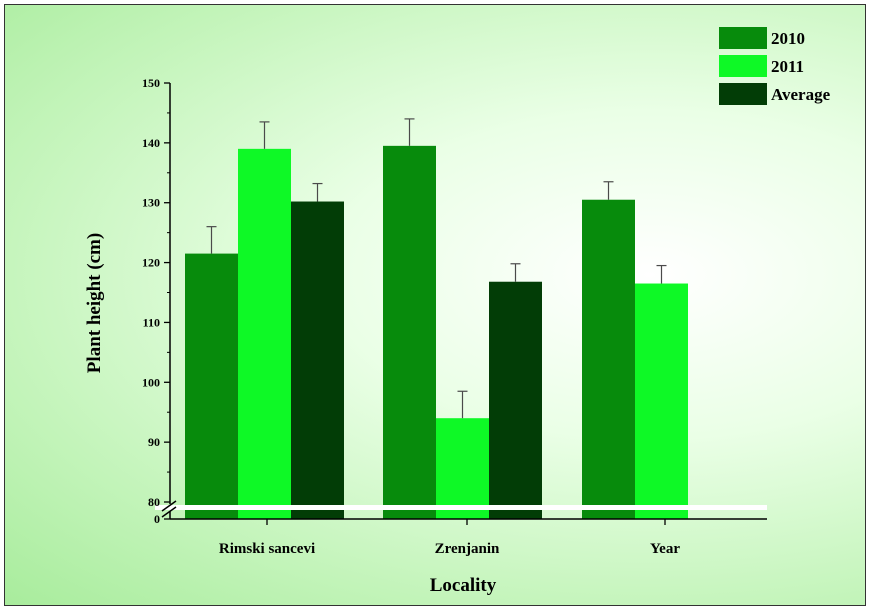  Describe the element at coordinates (801, 94) in the screenshot. I see `legend-label-average: Average` at that location.